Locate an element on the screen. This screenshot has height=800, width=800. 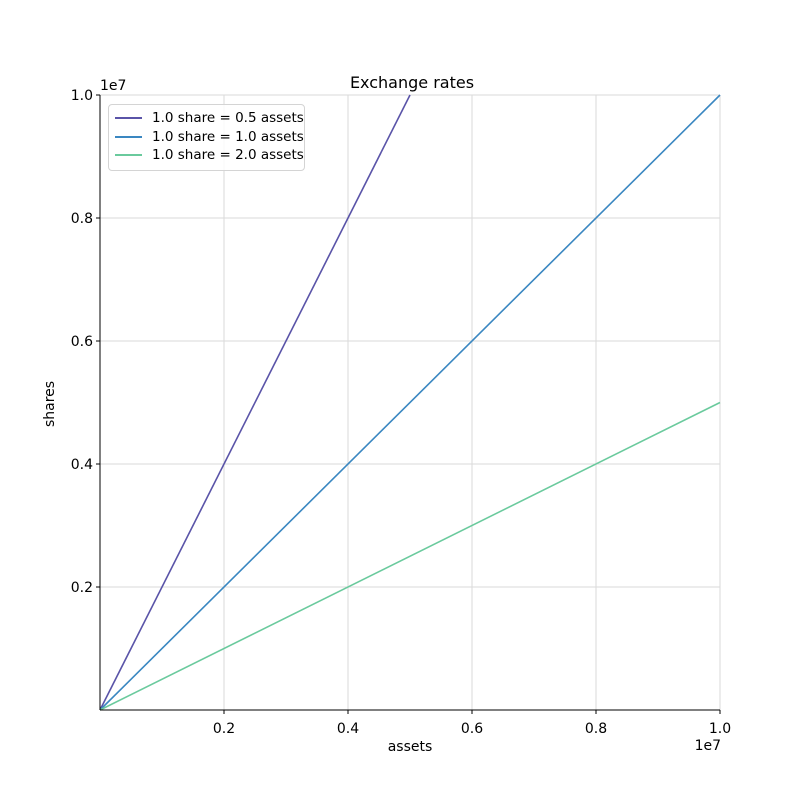
legend-item: 1.0 share = 0.5 assets is located at coordinates (209, 118).